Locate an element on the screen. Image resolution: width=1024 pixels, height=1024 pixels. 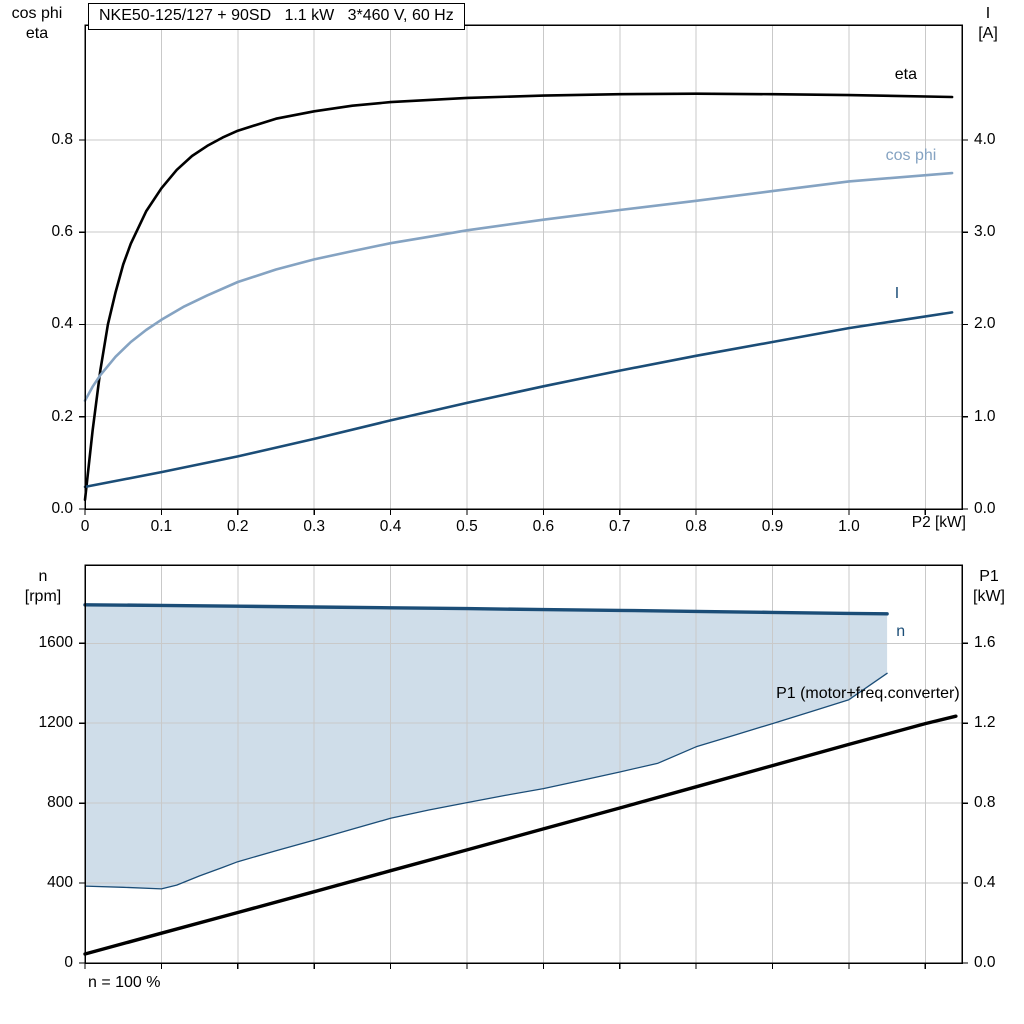
curve-I is located at coordinates (518, 400).